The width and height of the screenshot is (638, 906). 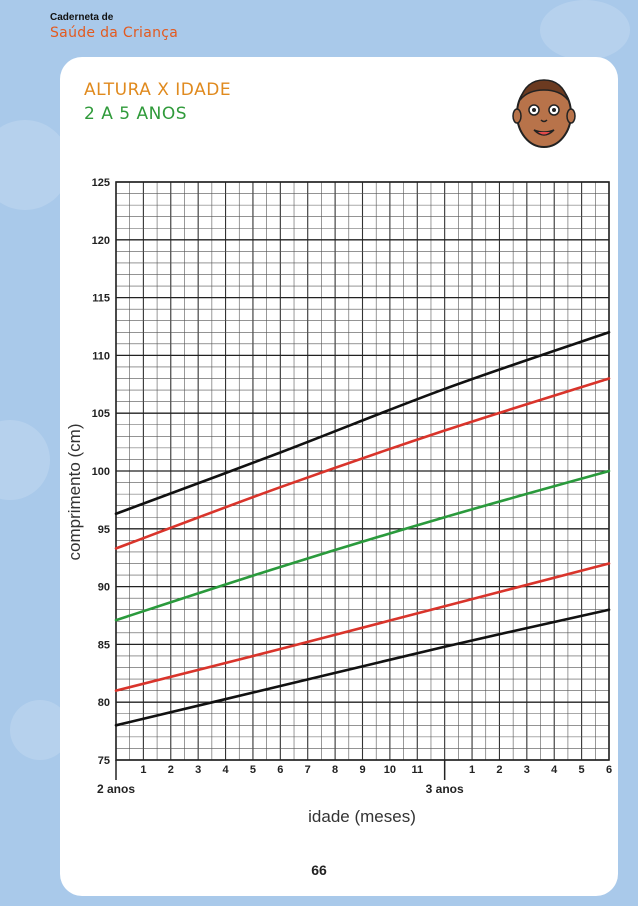 What do you see at coordinates (362, 816) in the screenshot?
I see `x-axis-label: idade (meses)` at bounding box center [362, 816].